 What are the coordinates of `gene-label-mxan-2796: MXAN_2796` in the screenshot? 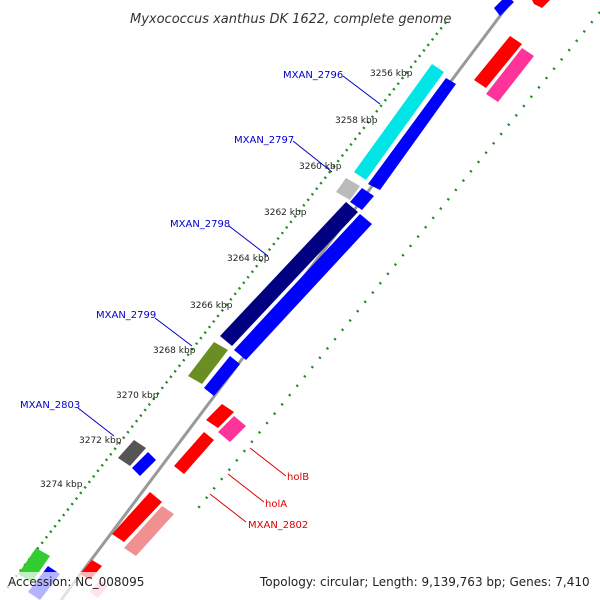 It's located at (313, 75).